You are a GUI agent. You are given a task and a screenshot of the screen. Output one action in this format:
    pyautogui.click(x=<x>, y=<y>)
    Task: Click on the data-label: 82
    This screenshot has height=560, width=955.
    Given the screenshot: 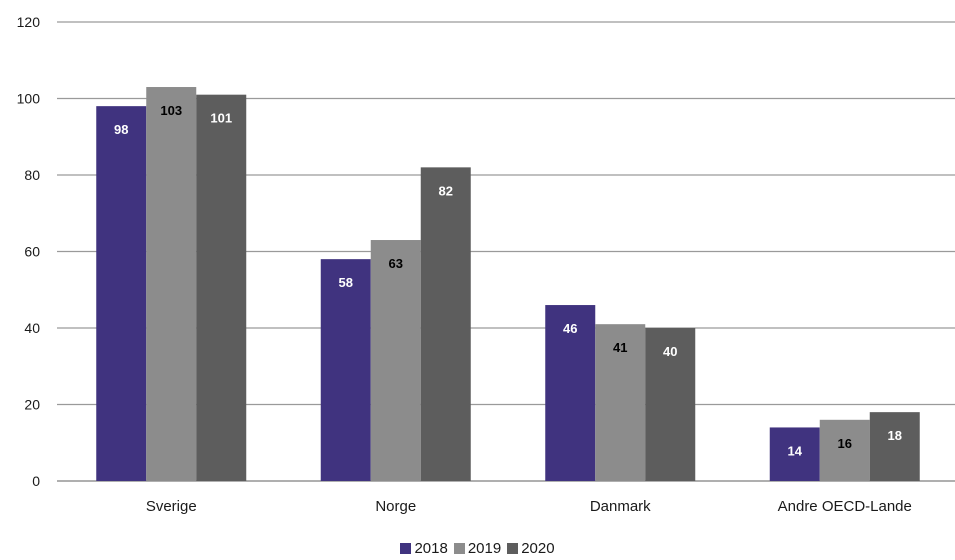 What is the action you would take?
    pyautogui.click(x=446, y=190)
    